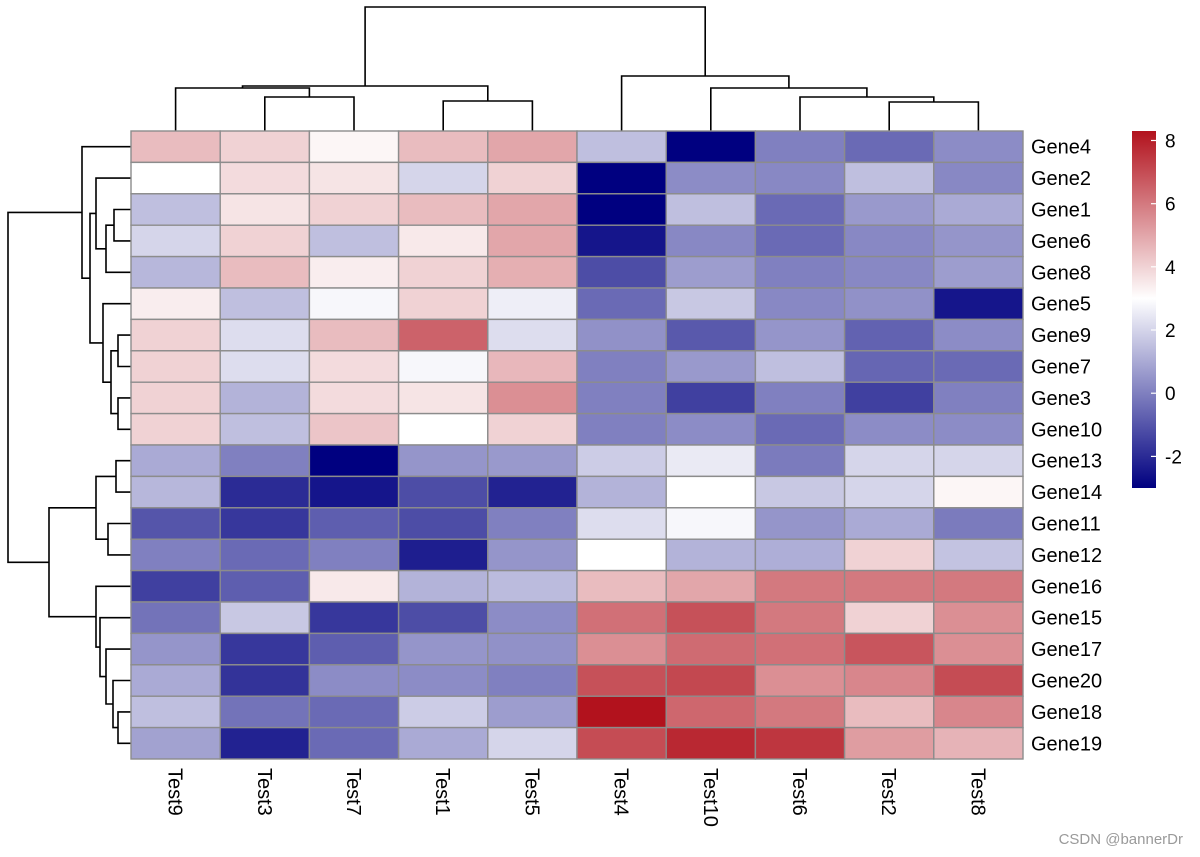  I want to click on row-label: Gene6, so click(1061, 242).